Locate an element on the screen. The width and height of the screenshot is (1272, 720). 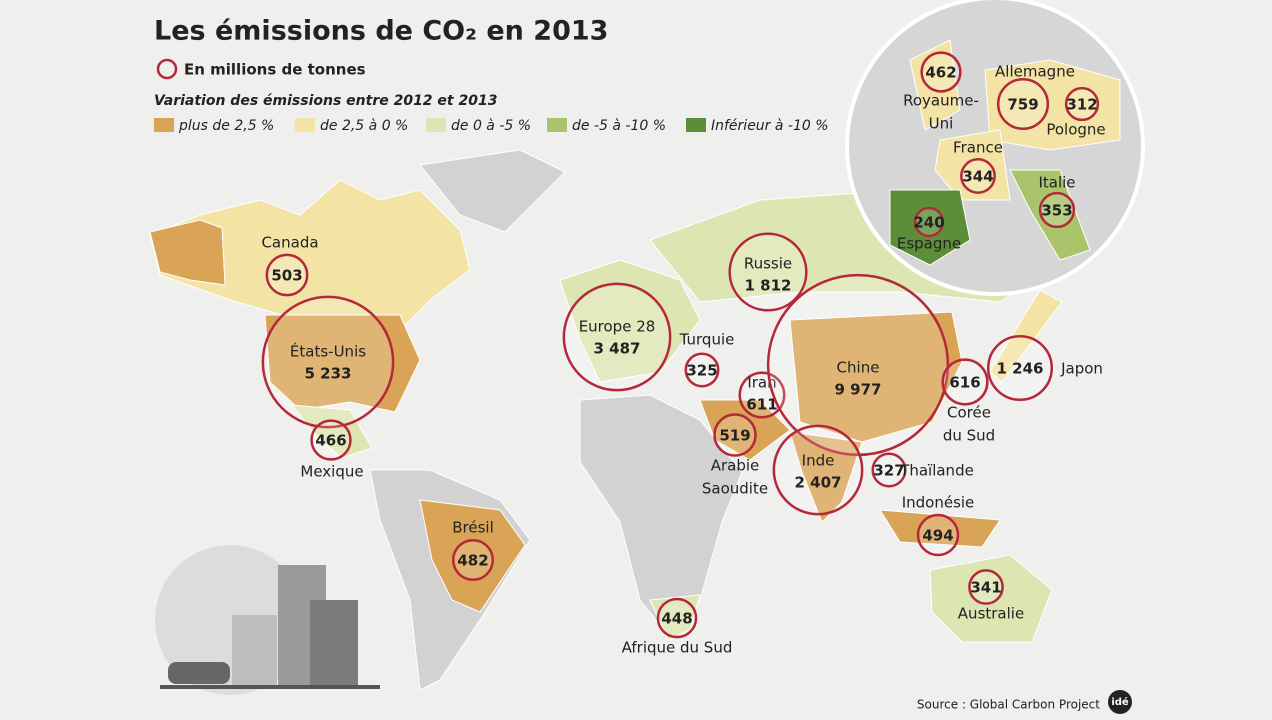
emission-value: 240 is located at coordinates (928, 223).